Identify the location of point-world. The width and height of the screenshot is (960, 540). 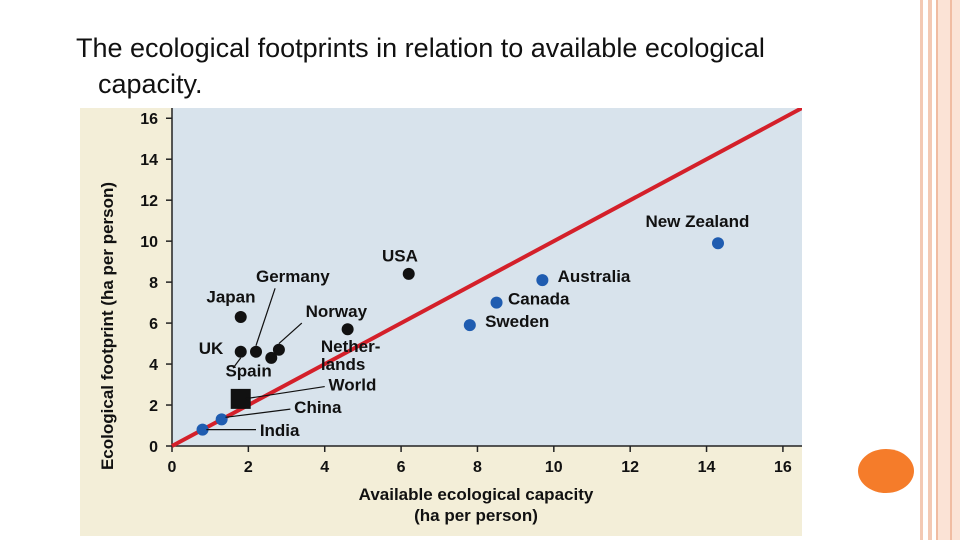
(240, 398).